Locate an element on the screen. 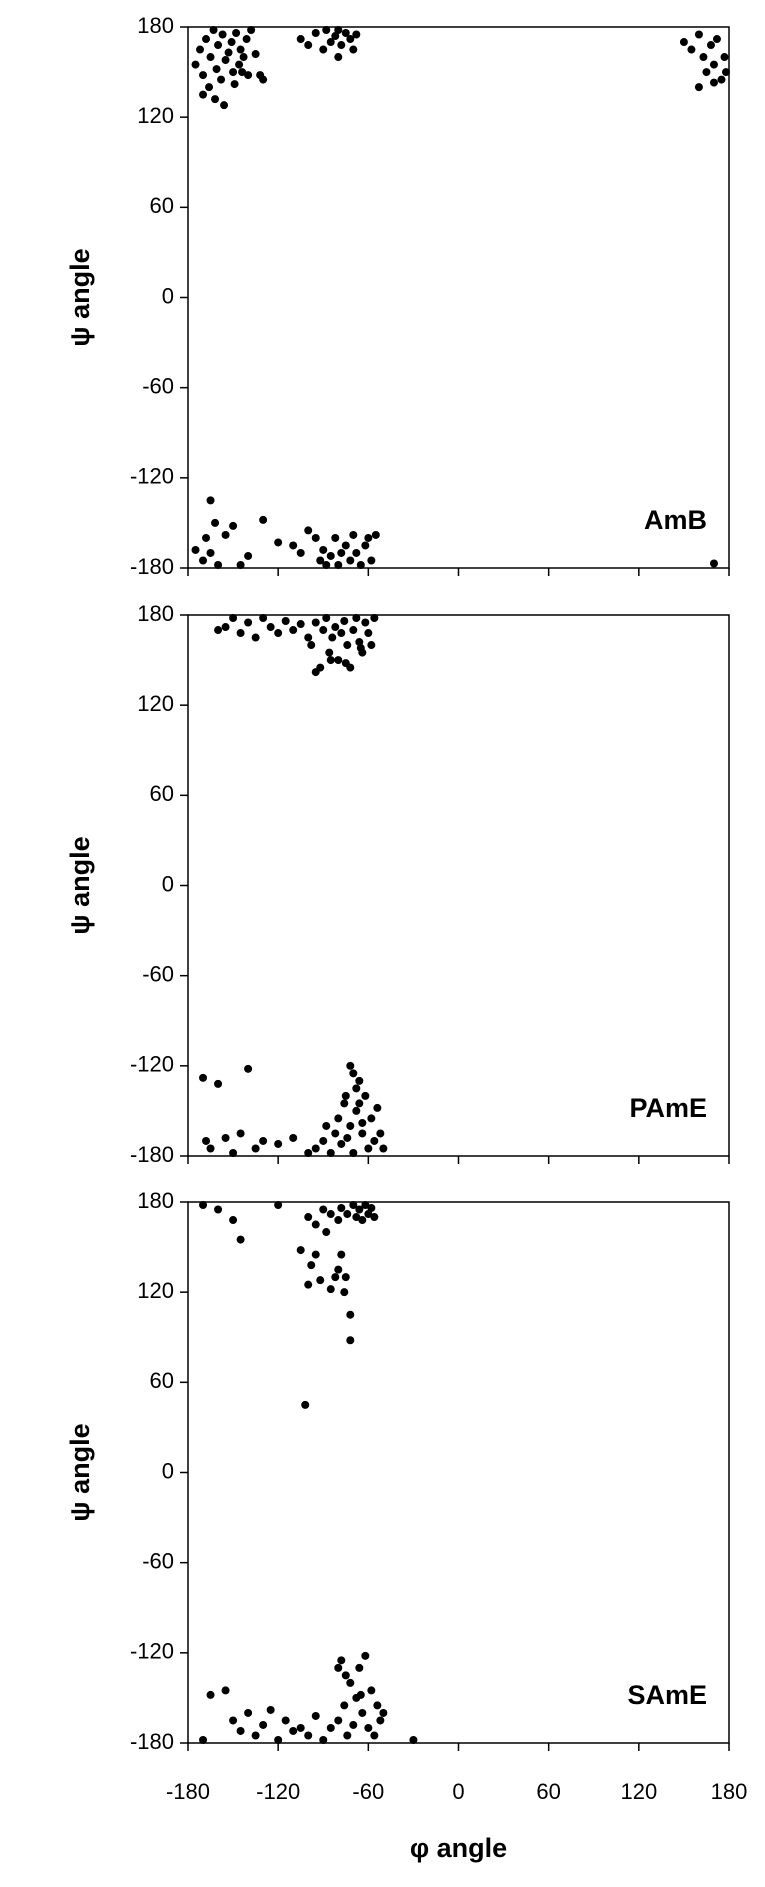 The height and width of the screenshot is (1887, 765). y-tick-label: 0 is located at coordinates (168, 1470).